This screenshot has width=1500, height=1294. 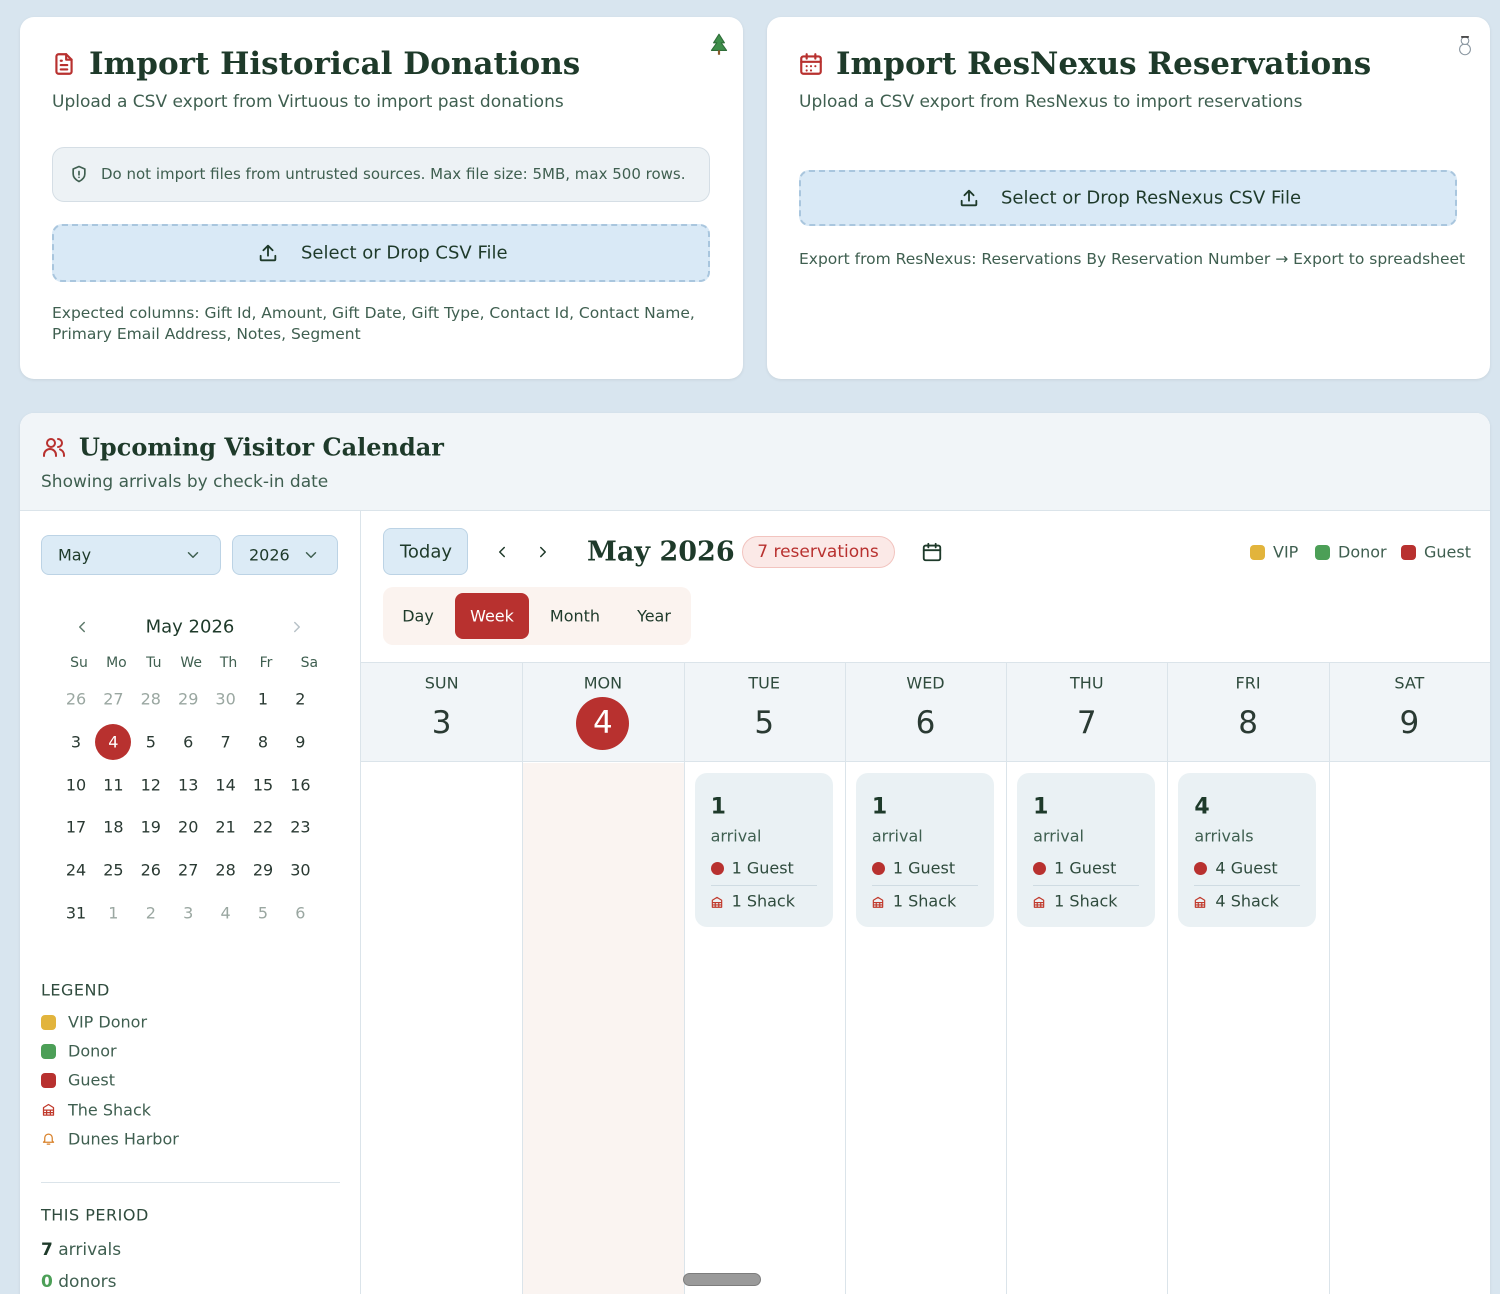 What do you see at coordinates (1200, 901) in the screenshot?
I see `shack-icon` at bounding box center [1200, 901].